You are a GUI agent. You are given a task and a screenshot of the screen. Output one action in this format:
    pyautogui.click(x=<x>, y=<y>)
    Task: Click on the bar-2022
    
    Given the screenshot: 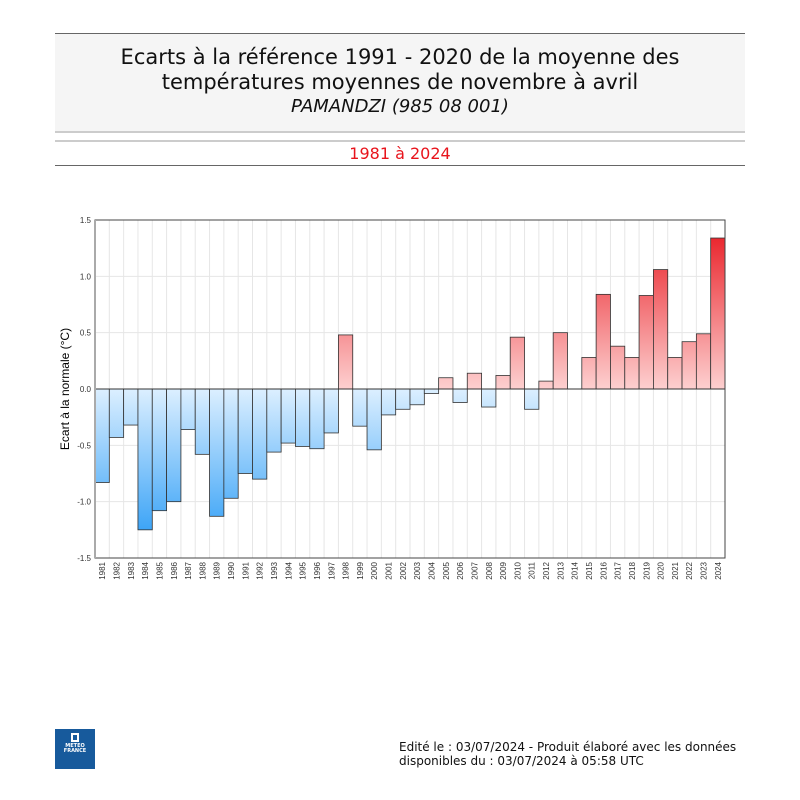 What is the action you would take?
    pyautogui.click(x=689, y=365)
    